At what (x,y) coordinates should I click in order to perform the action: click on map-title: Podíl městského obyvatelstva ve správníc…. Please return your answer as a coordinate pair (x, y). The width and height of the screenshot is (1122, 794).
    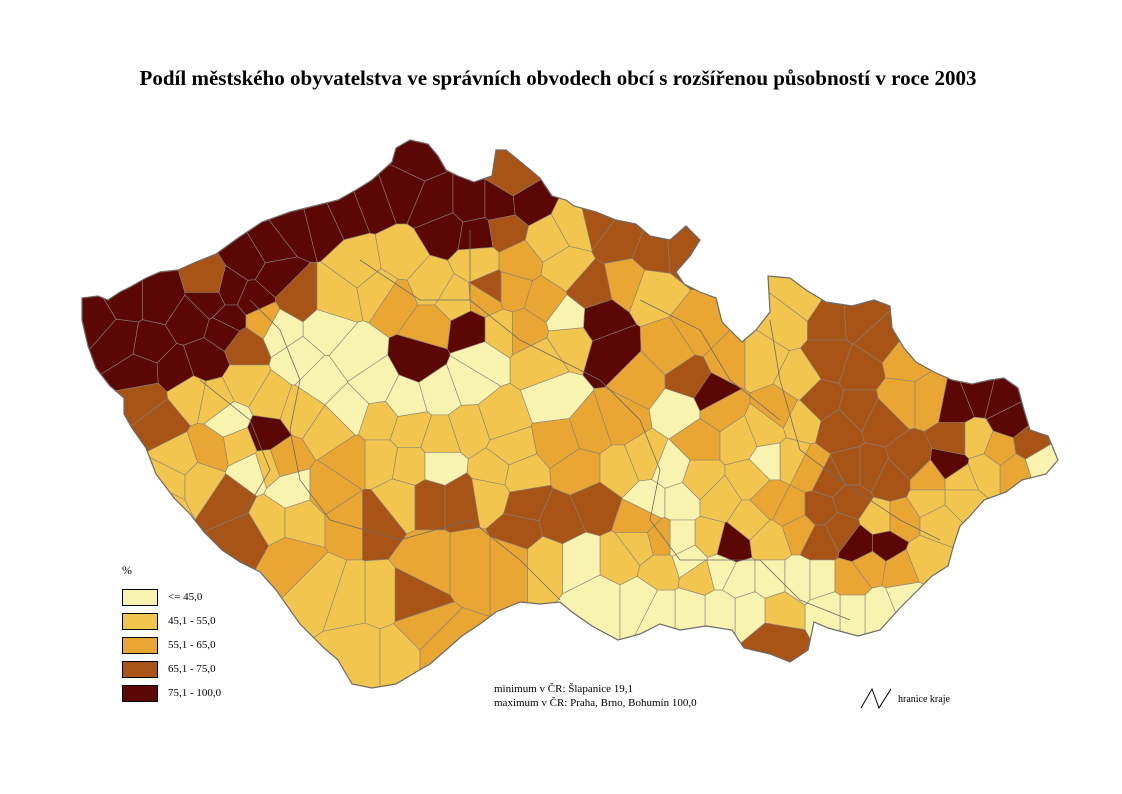
    Looking at the image, I should click on (558, 78).